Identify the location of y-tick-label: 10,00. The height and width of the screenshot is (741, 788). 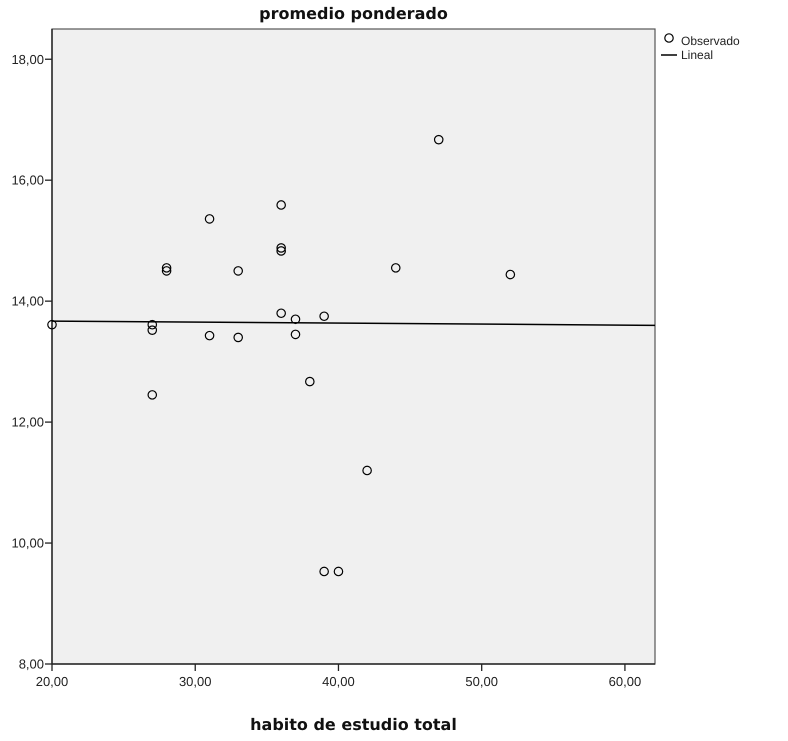
(27, 543).